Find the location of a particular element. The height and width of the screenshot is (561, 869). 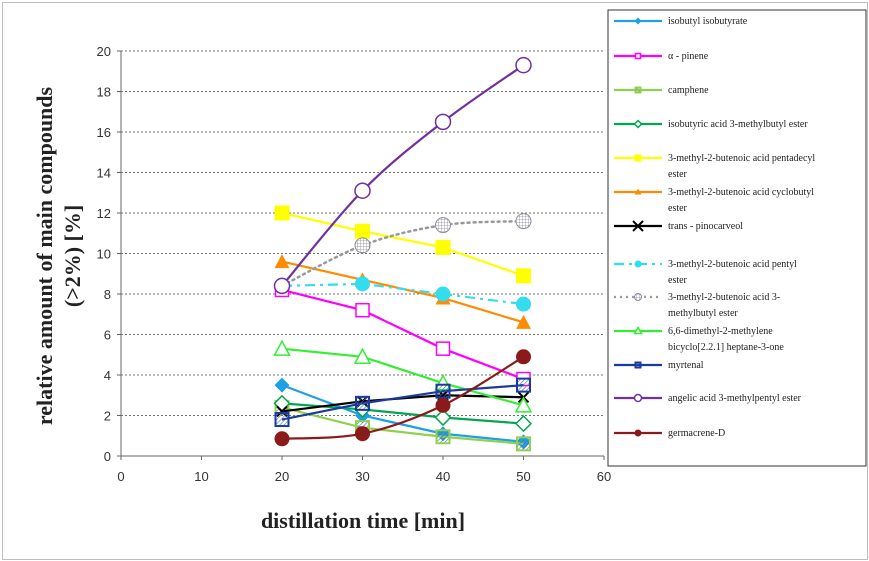

legend-entry: germacrene-D is located at coordinates (669, 433).